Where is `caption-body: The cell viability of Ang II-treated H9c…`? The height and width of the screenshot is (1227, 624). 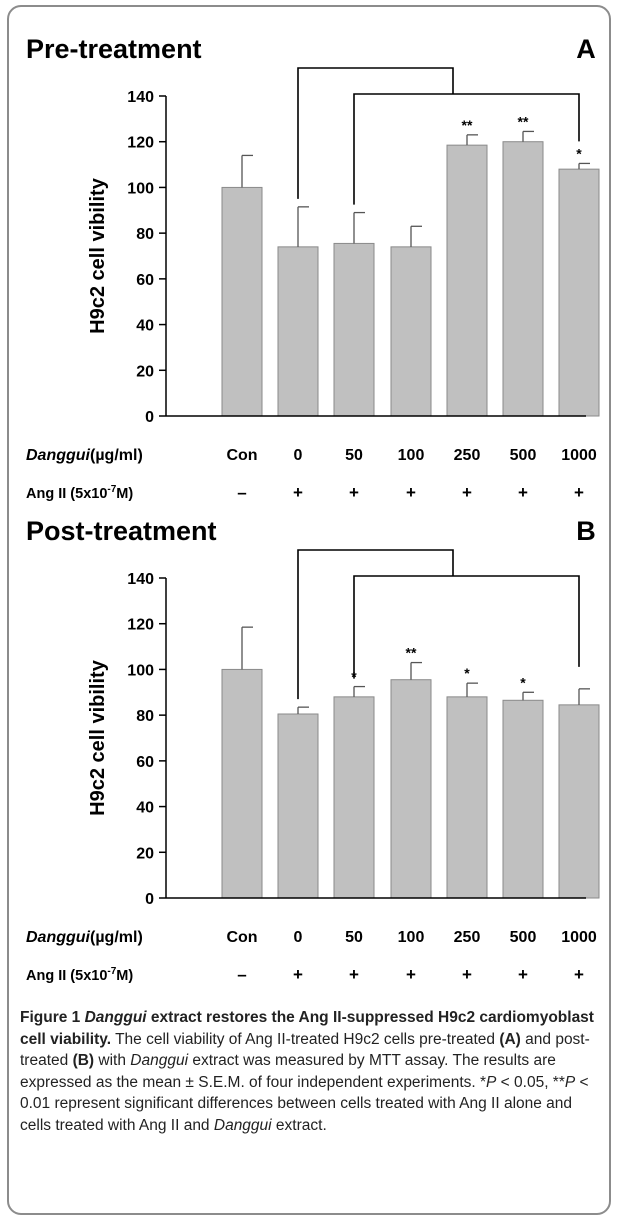 caption-body: The cell viability of Ang II-treated H9c… is located at coordinates (305, 1082).